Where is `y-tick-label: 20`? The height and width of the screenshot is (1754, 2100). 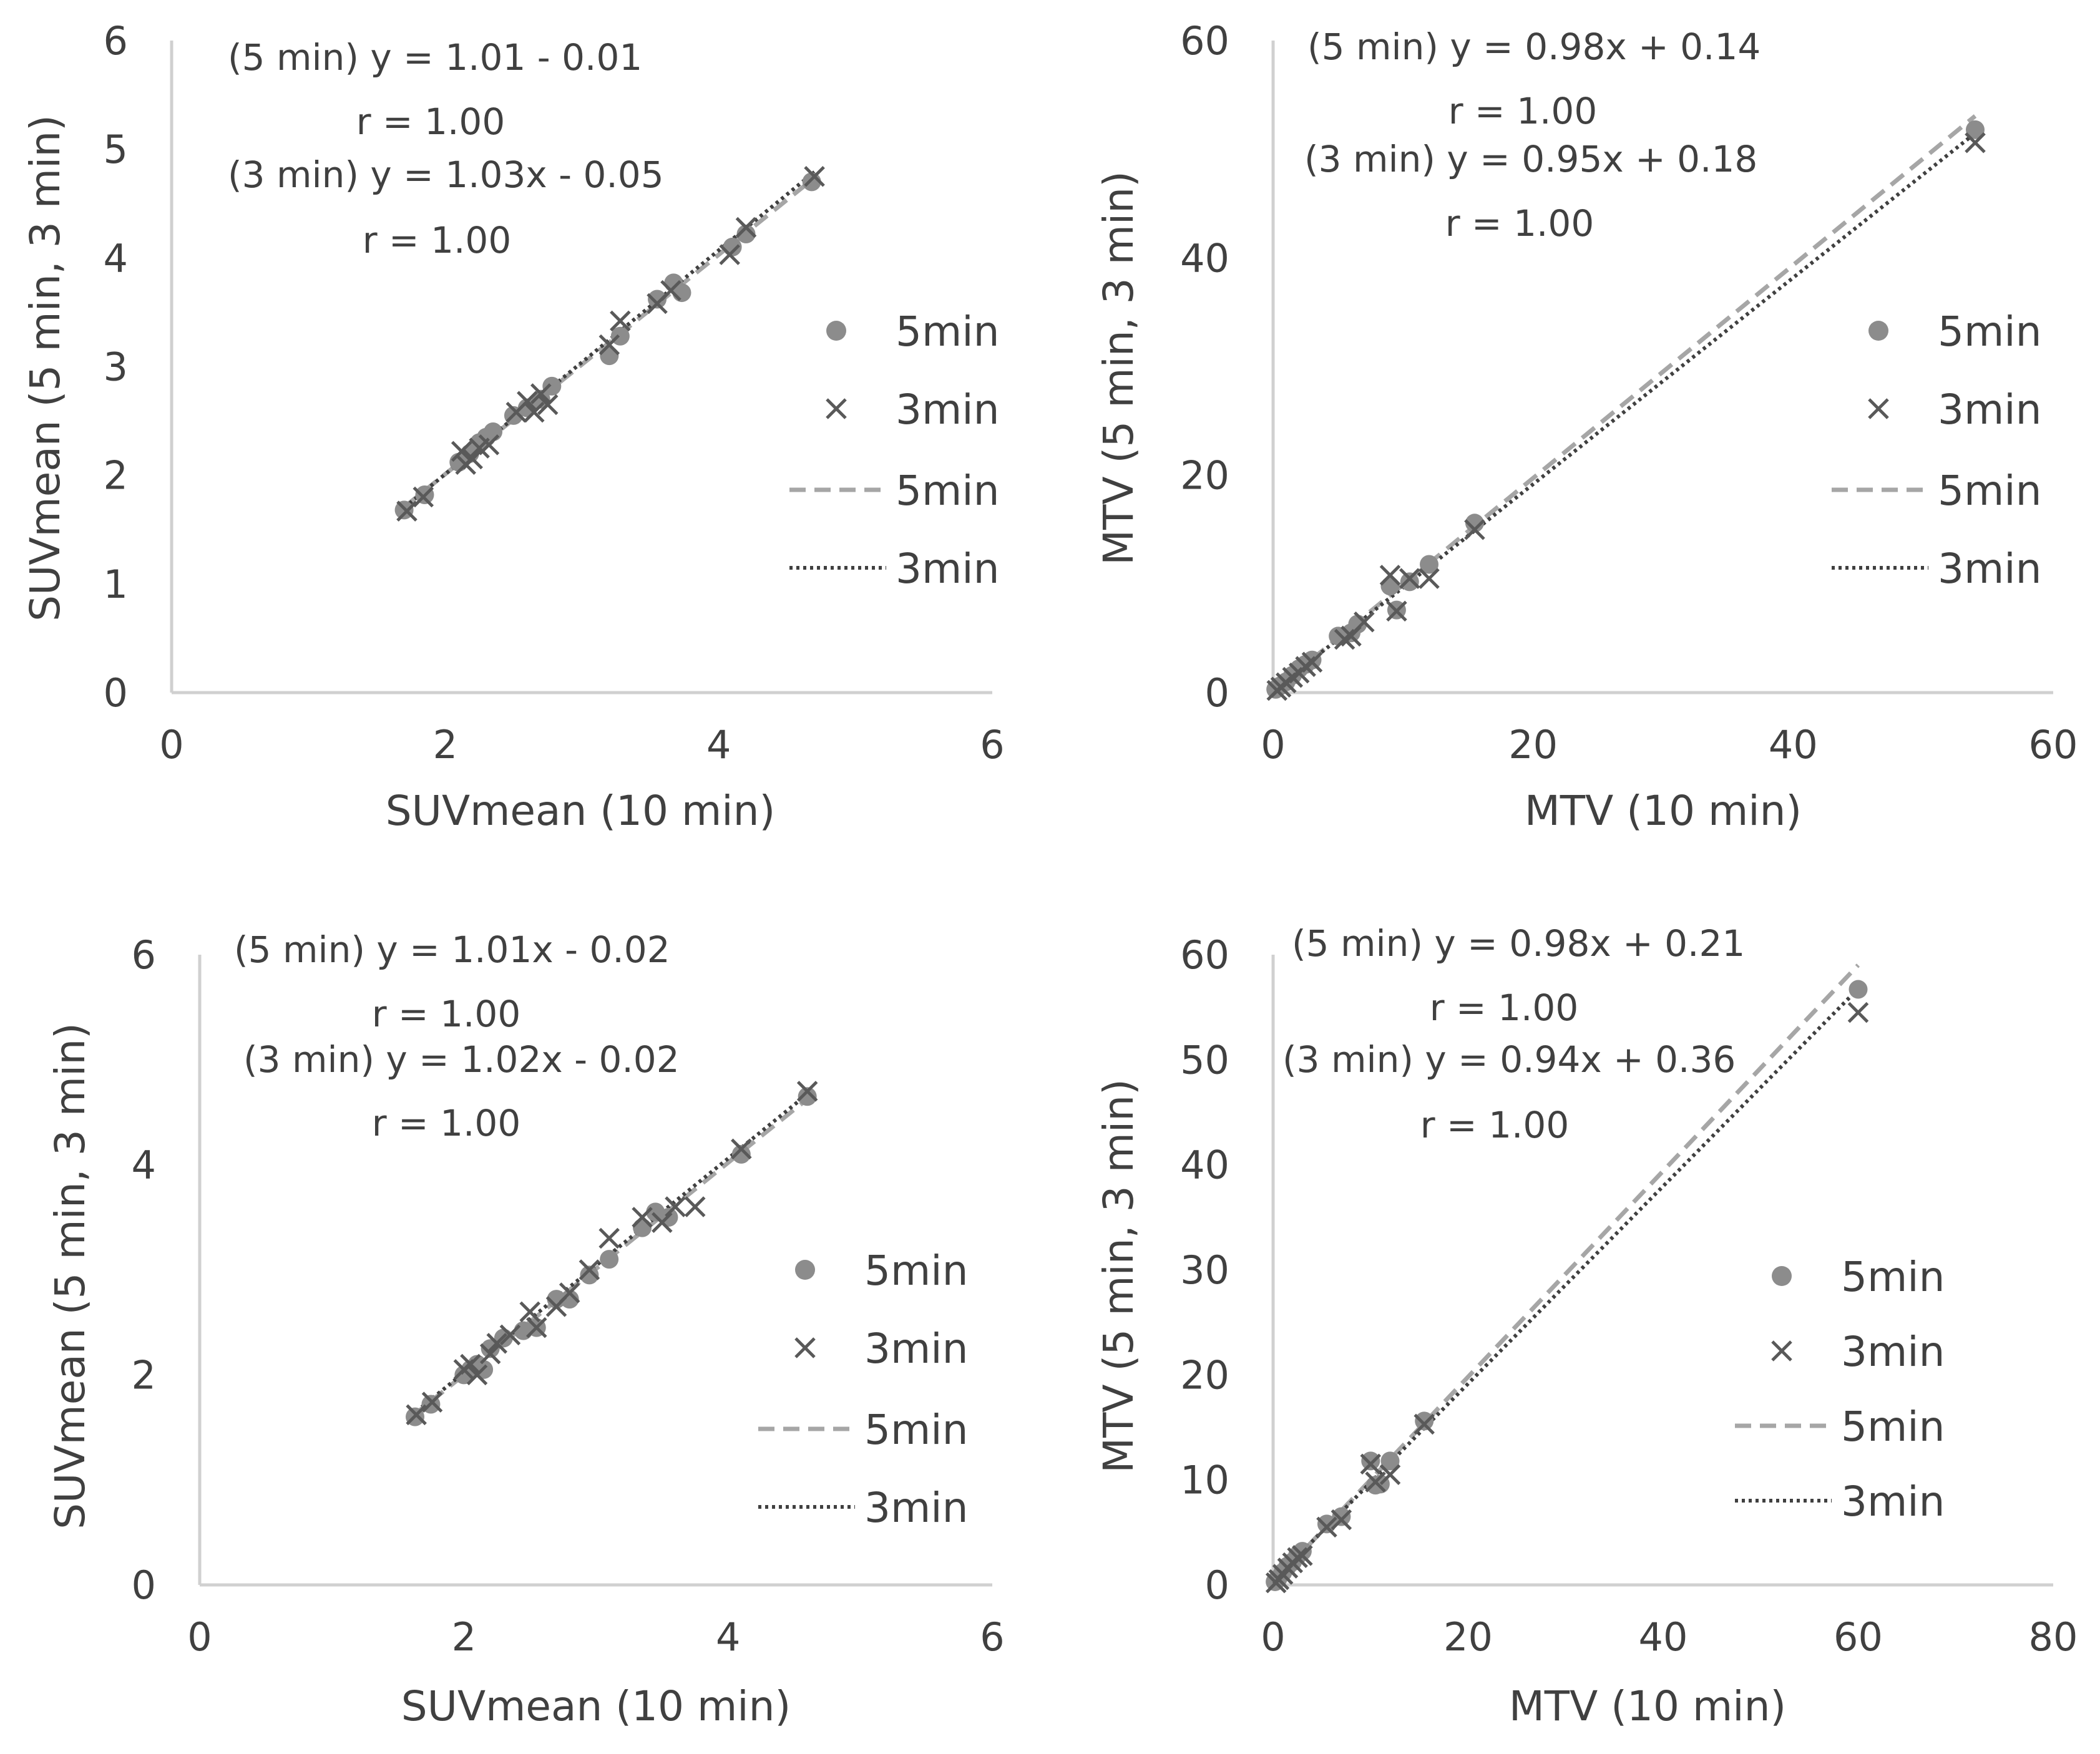 y-tick-label: 20 is located at coordinates (1204, 1375).